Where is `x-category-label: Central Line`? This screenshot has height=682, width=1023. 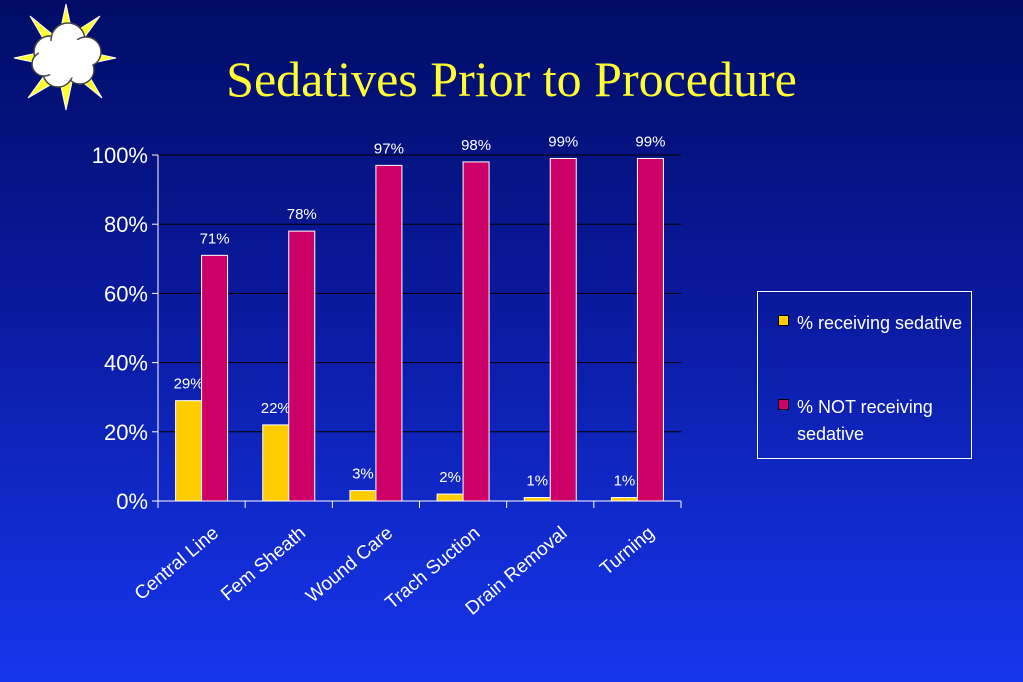 x-category-label: Central Line is located at coordinates (177, 564).